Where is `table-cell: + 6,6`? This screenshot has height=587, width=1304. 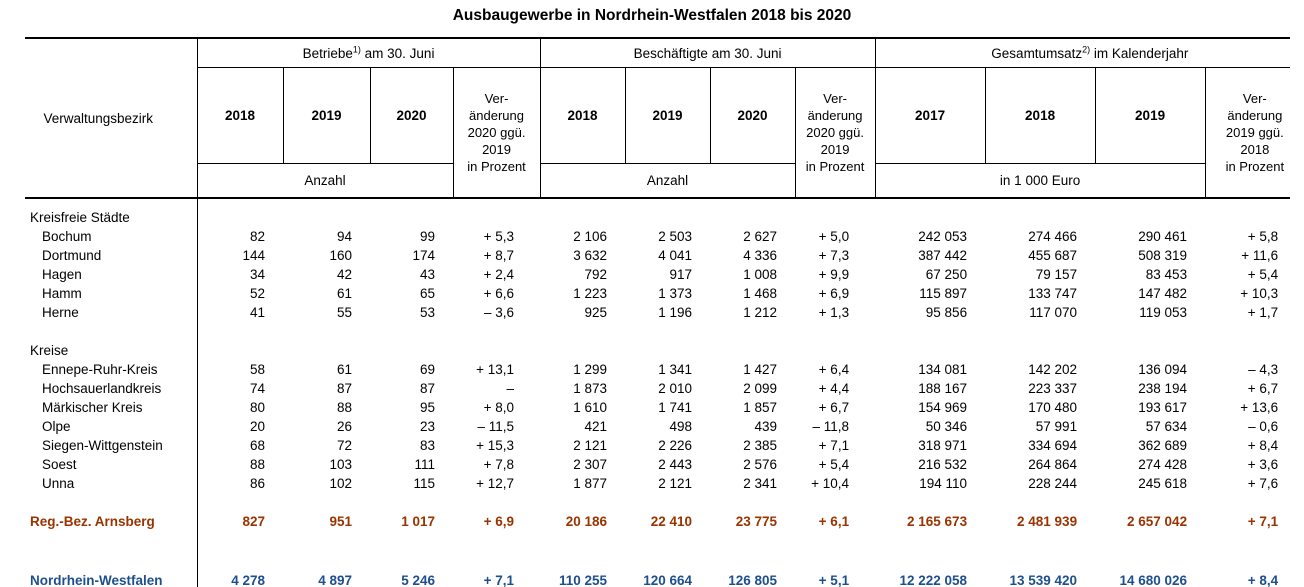
table-cell: + 6,6 is located at coordinates (499, 293).